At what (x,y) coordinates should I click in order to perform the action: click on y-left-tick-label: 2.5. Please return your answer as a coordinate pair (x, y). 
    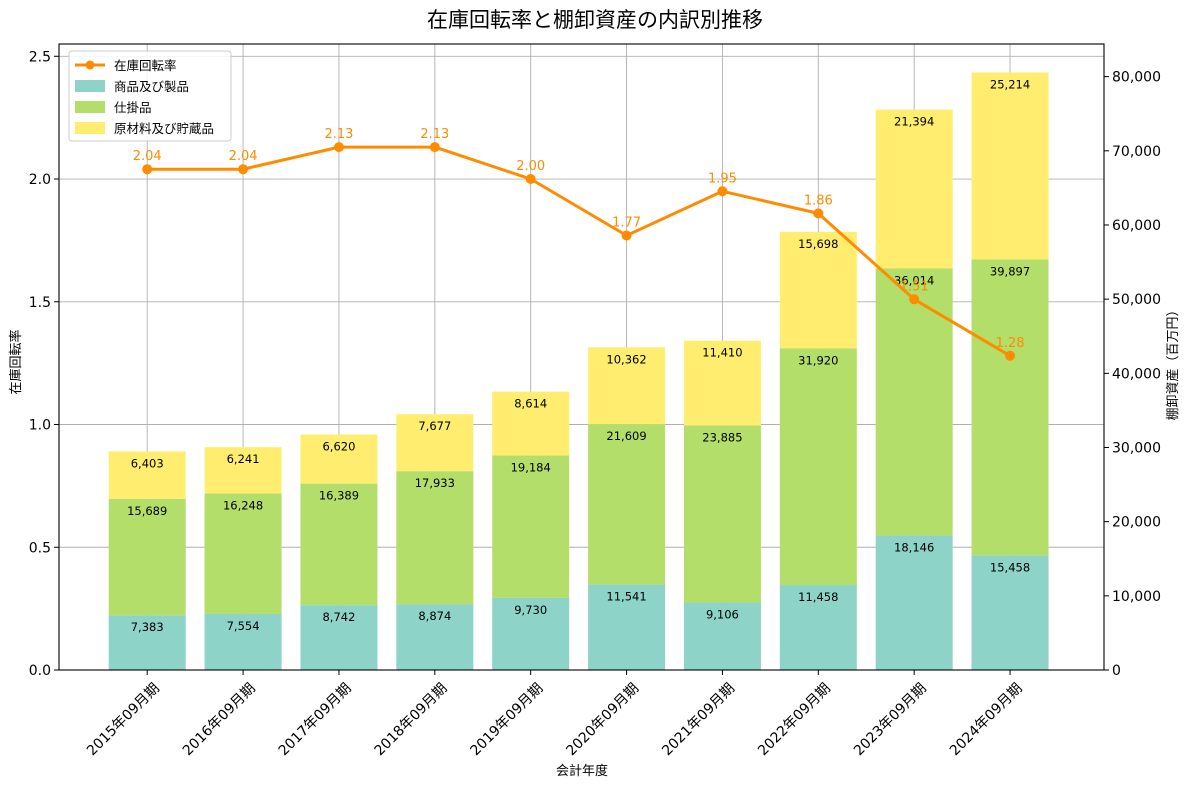
    Looking at the image, I should click on (40, 57).